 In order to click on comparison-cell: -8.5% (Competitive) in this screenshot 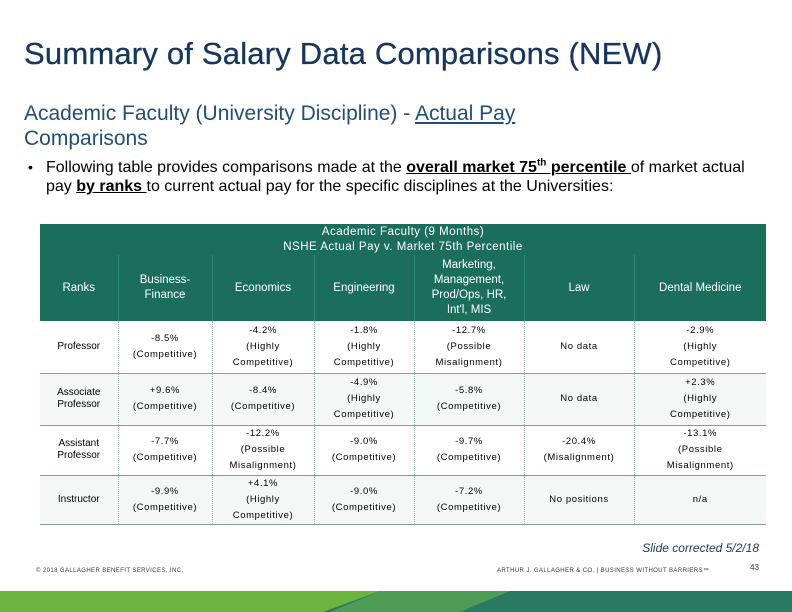, I will do `click(164, 347)`.